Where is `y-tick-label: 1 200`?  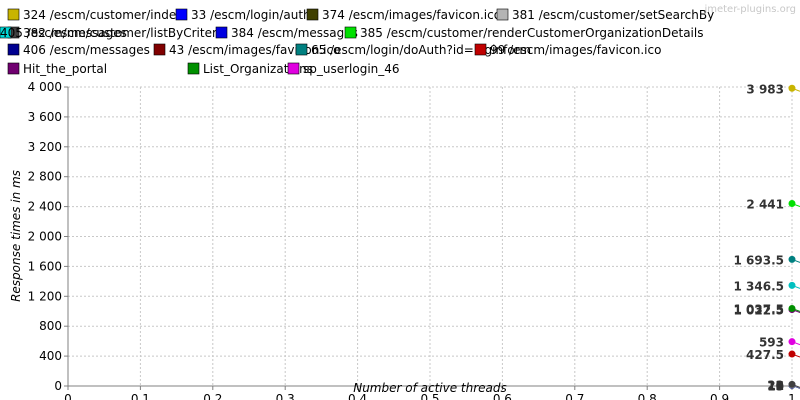
y-tick-label: 1 200 is located at coordinates (45, 296).